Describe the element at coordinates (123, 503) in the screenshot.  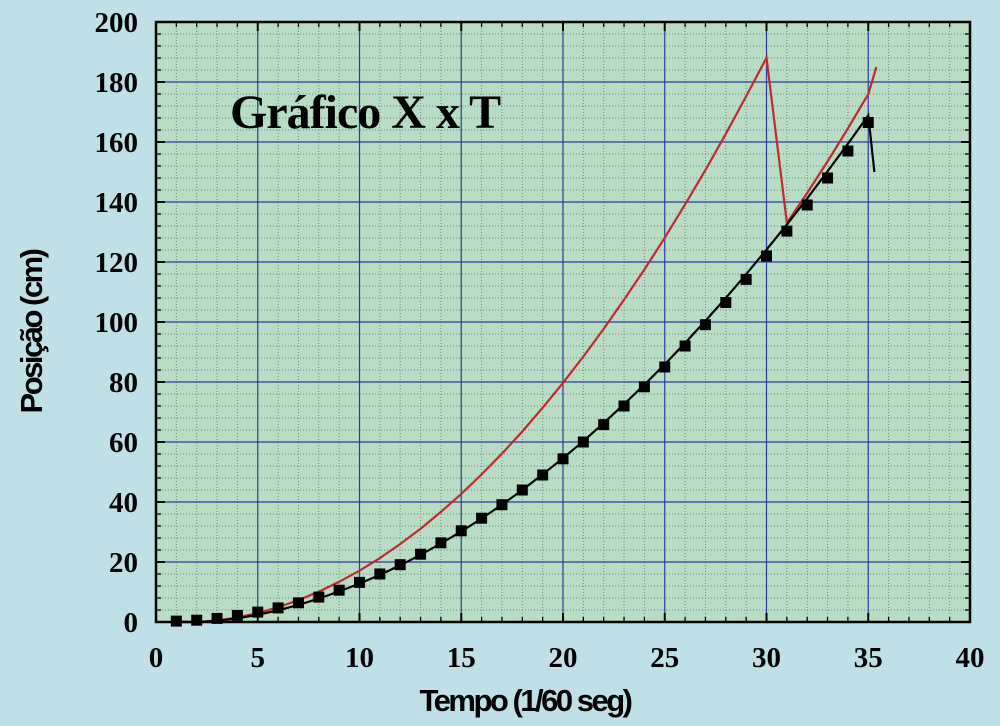
I see `y-tick-label: 40` at that location.